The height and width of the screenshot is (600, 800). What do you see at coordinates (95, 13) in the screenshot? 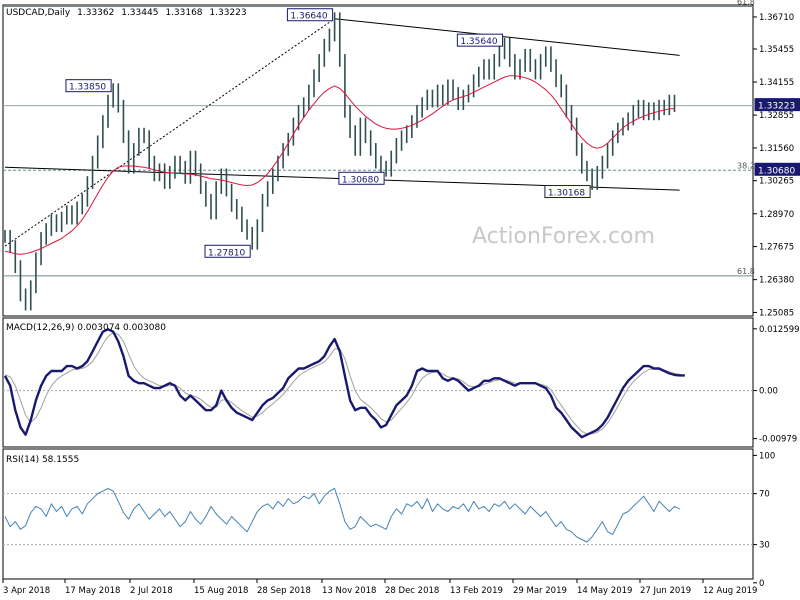
I see `ohlc-open: 1.33362` at bounding box center [95, 13].